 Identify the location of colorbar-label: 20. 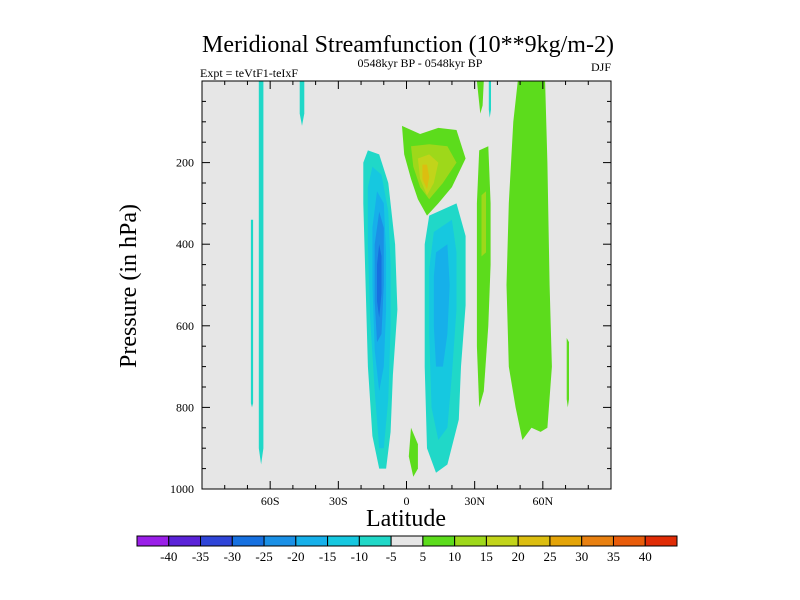
(518, 556).